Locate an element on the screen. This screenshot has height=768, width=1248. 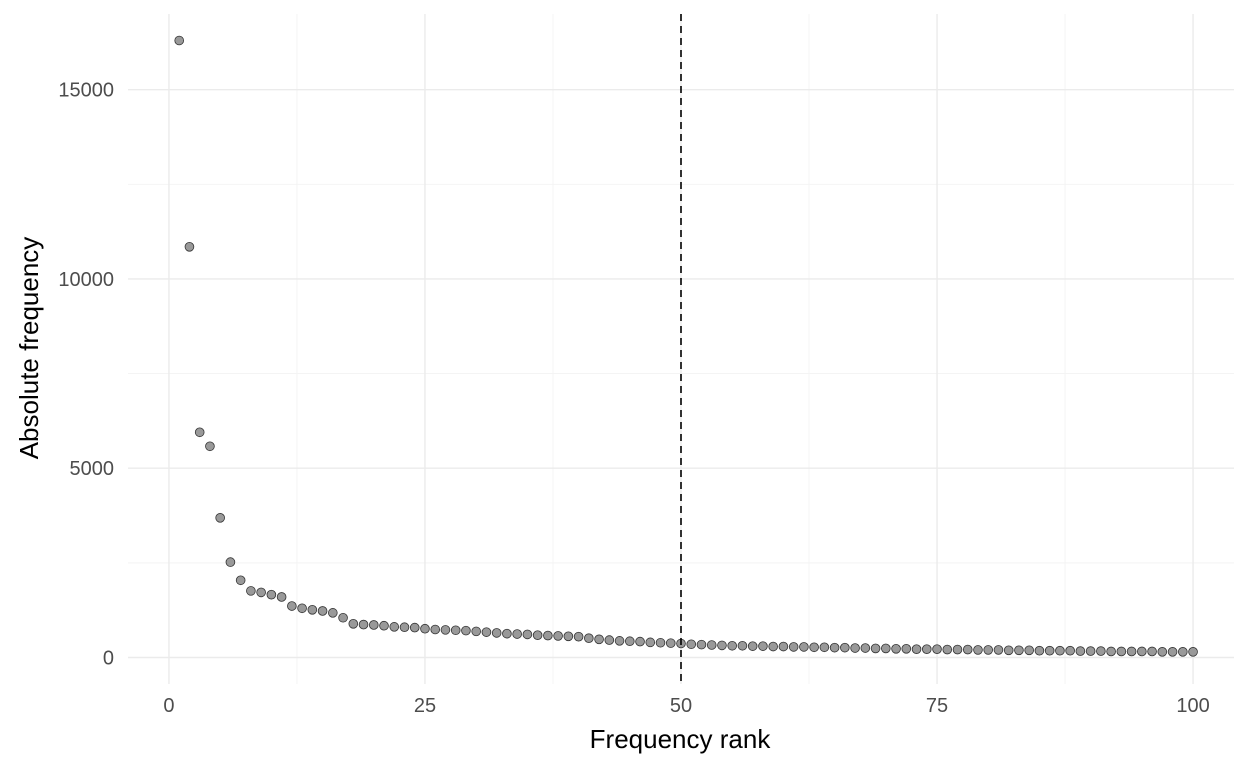
y-axis-title: Absolute frequency is located at coordinates (29, 348).